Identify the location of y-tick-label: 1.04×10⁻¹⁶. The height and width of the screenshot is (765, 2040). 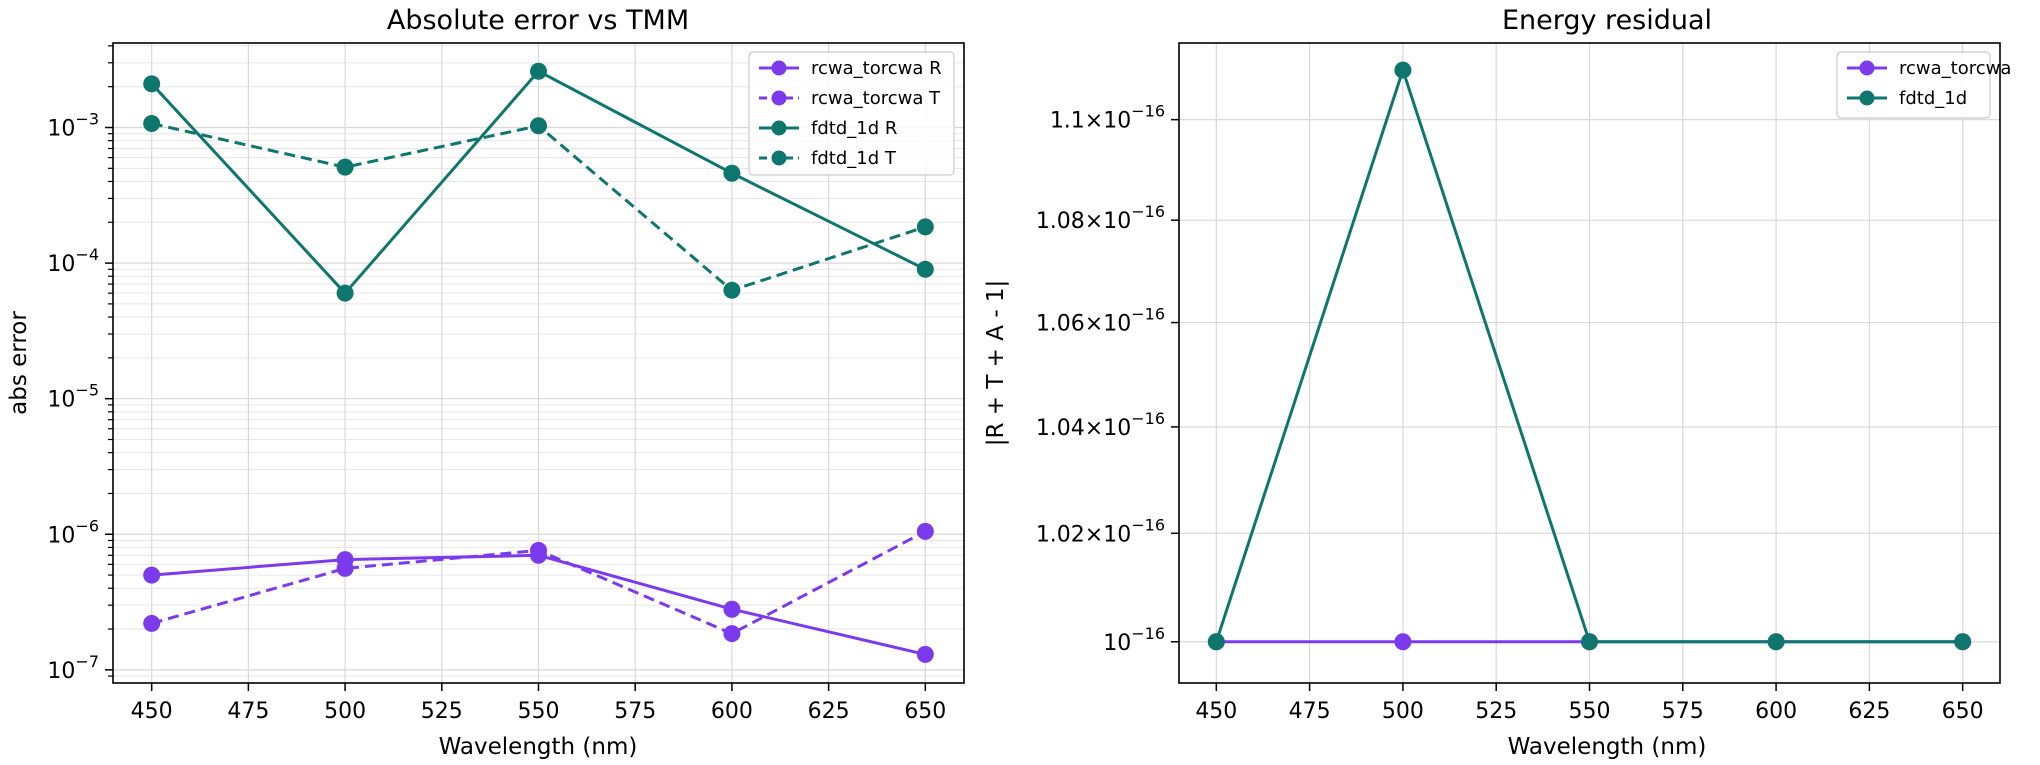
(1100, 425).